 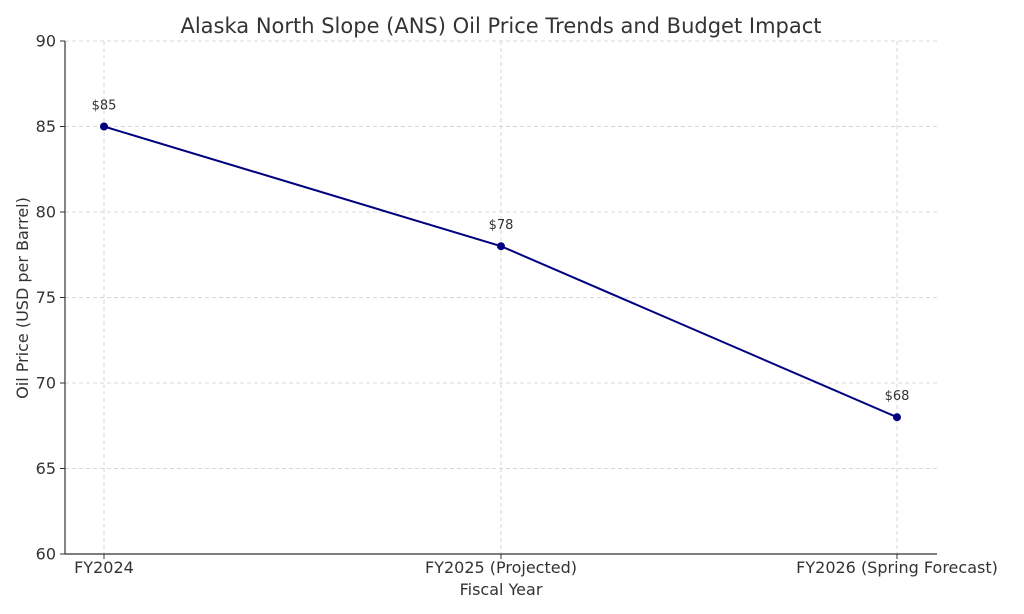 What do you see at coordinates (501, 589) in the screenshot?
I see `x-axis-title: Fiscal Year` at bounding box center [501, 589].